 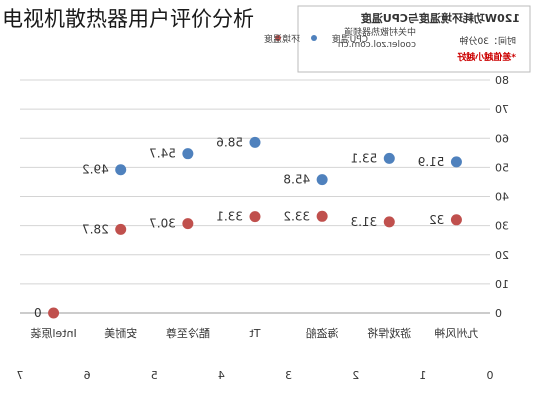 What do you see at coordinates (502, 109) in the screenshot?
I see `y-tick-label: 70` at bounding box center [502, 109].